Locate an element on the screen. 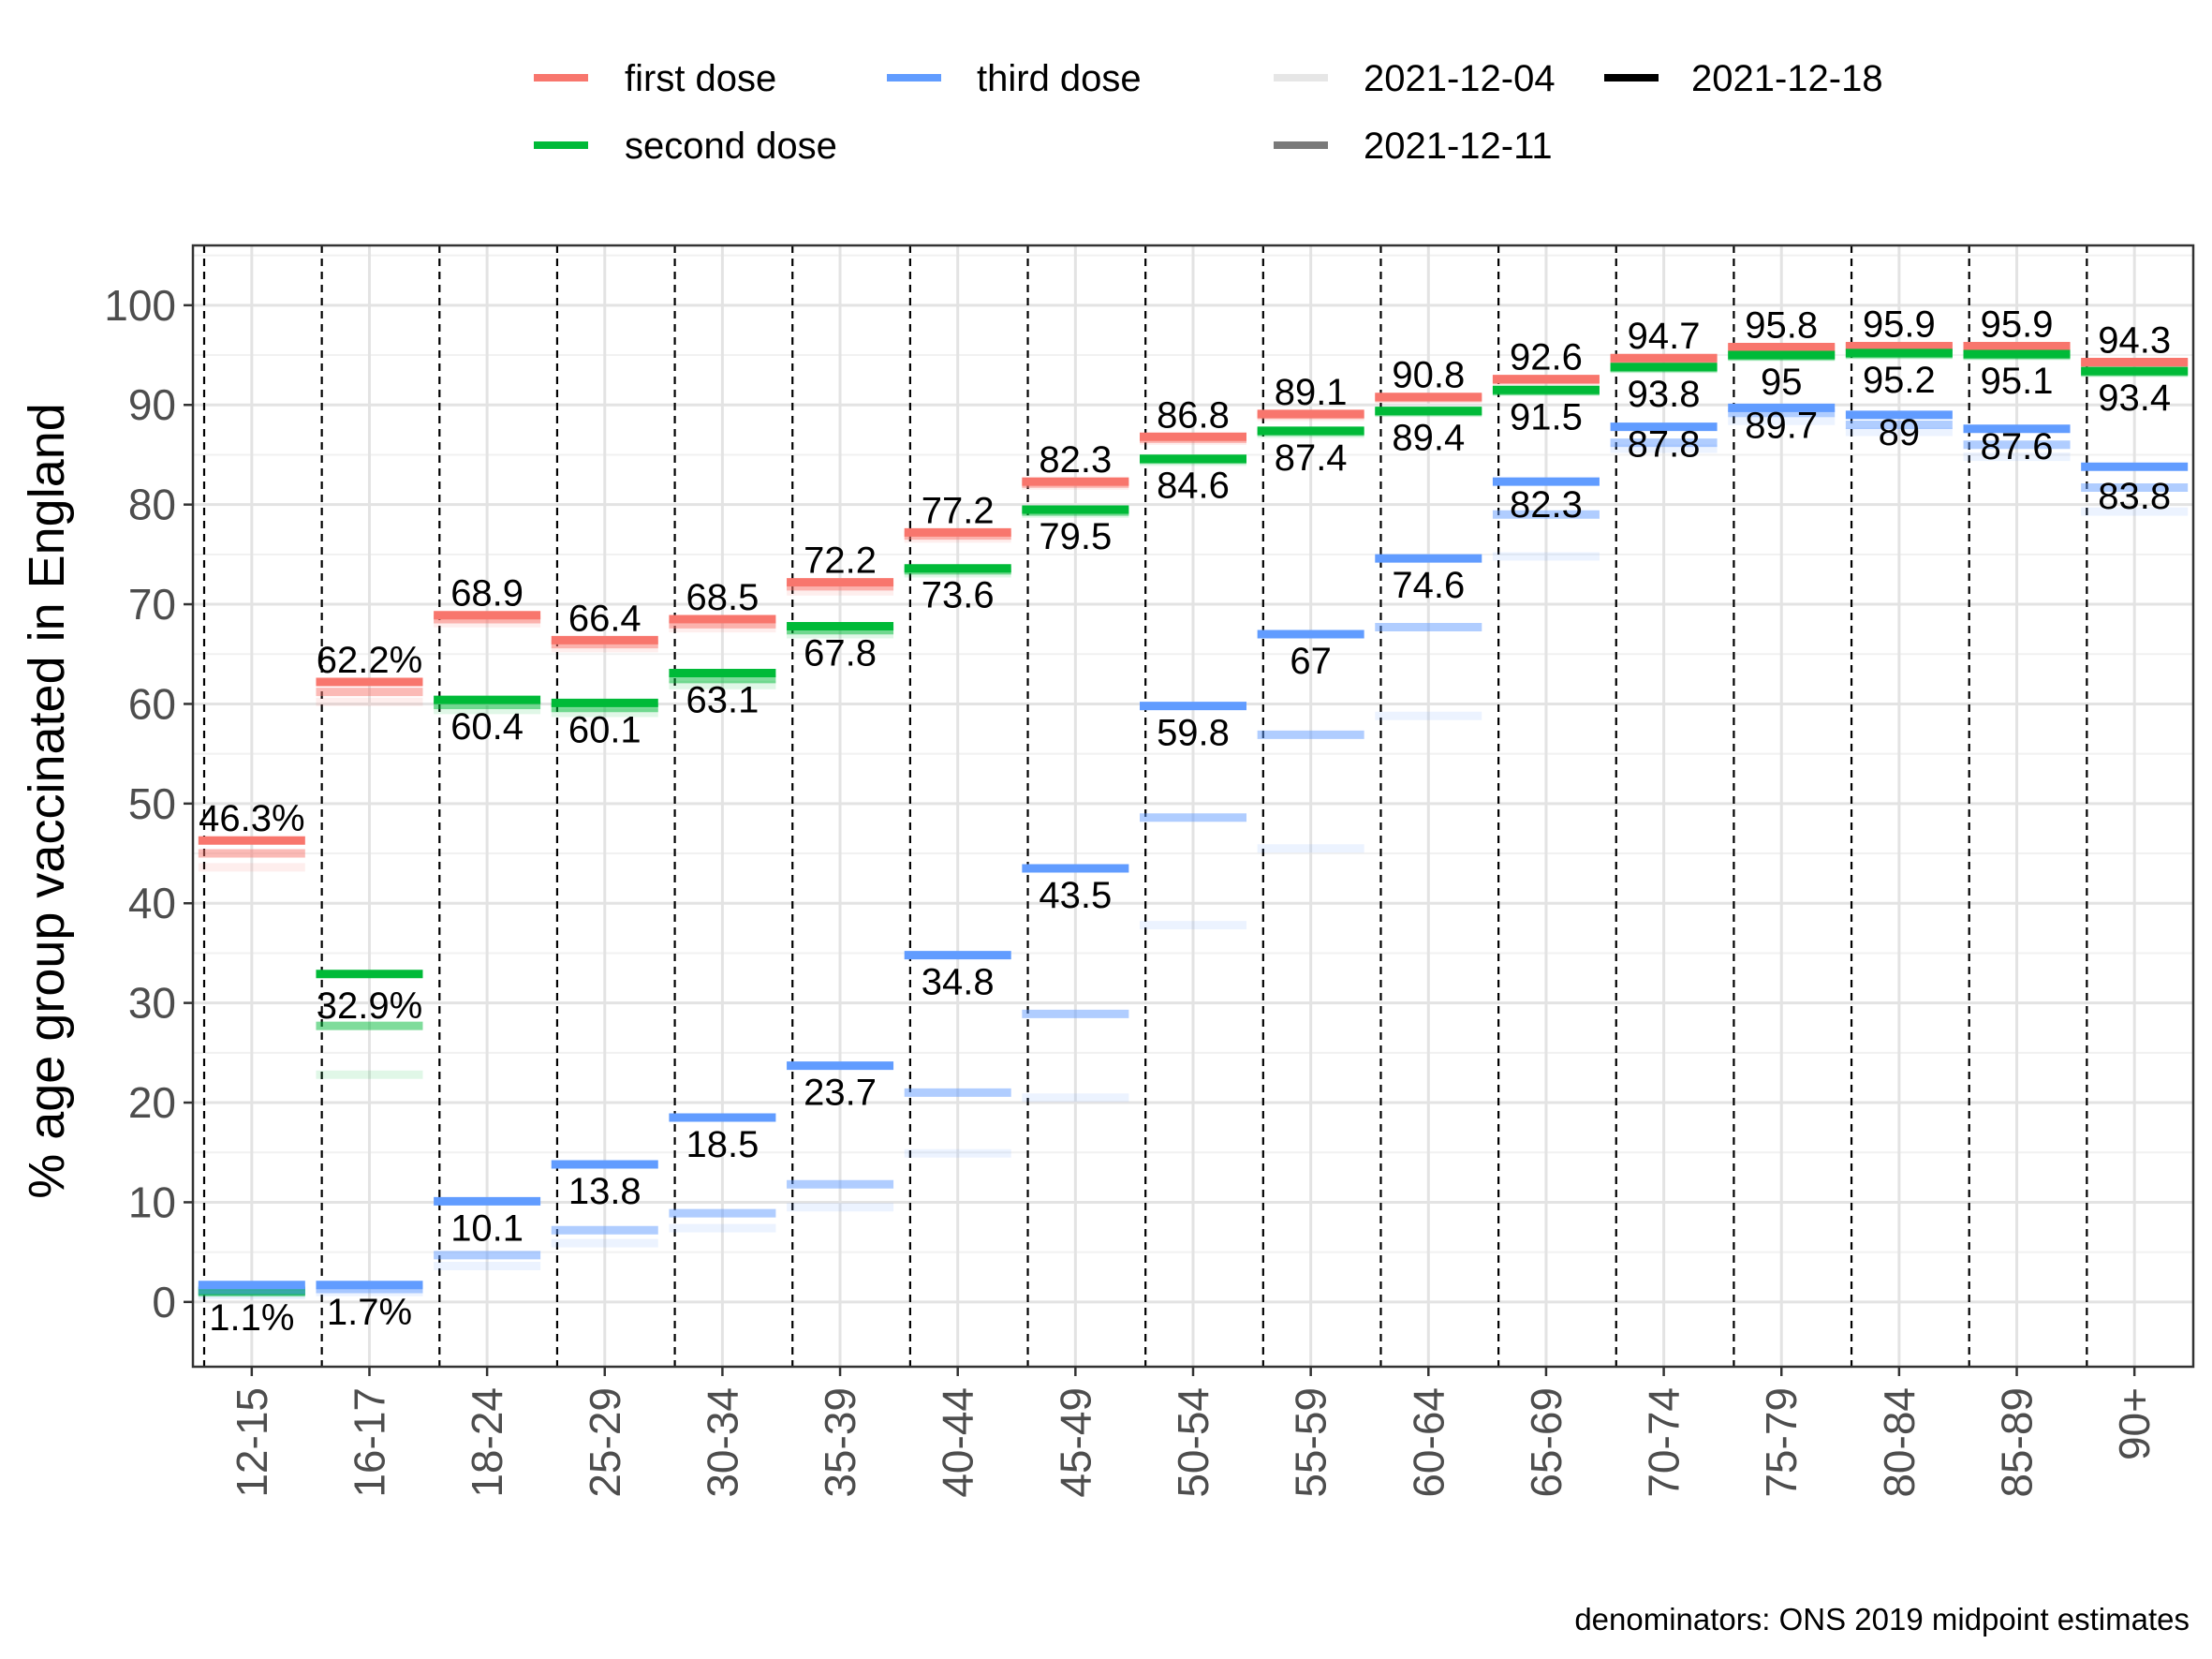  y-tick-label: 0 is located at coordinates (164, 1302).